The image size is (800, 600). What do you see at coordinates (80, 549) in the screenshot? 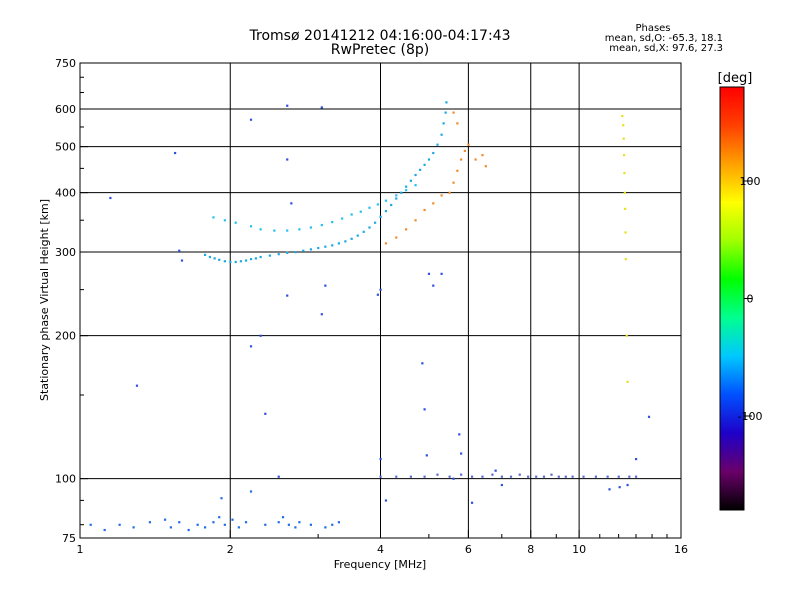
I see `x-tick-label: 1` at bounding box center [80, 549].